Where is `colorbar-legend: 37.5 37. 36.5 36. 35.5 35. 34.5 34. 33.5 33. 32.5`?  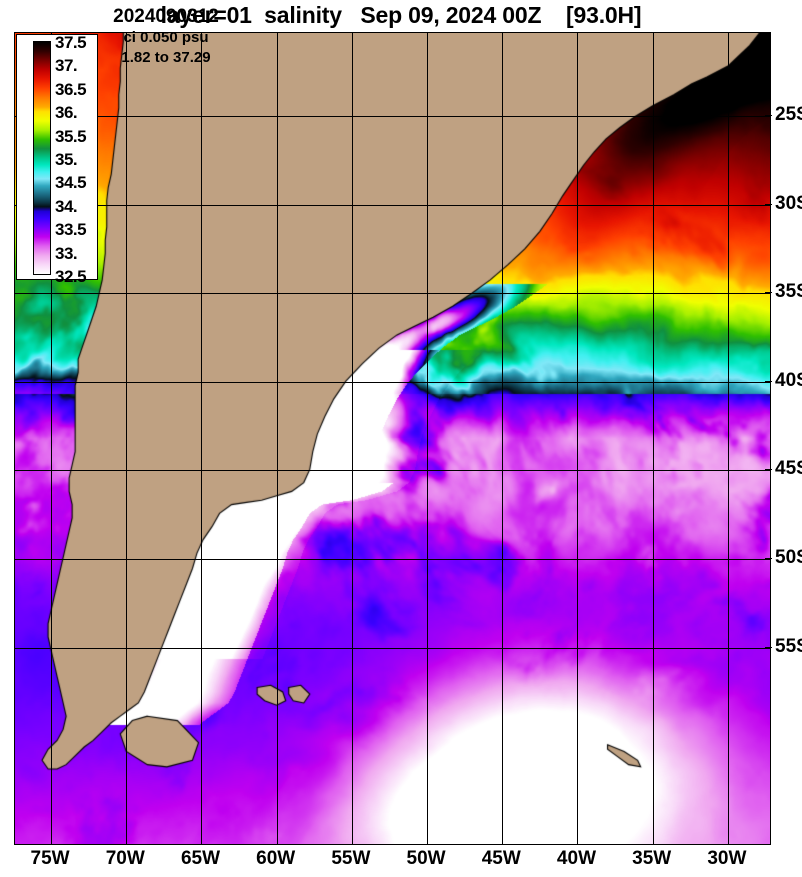
colorbar-legend: 37.5 37. 36.5 36. 35.5 35. 34.5 34. 33.5 33. 32.5 is located at coordinates (57, 159).